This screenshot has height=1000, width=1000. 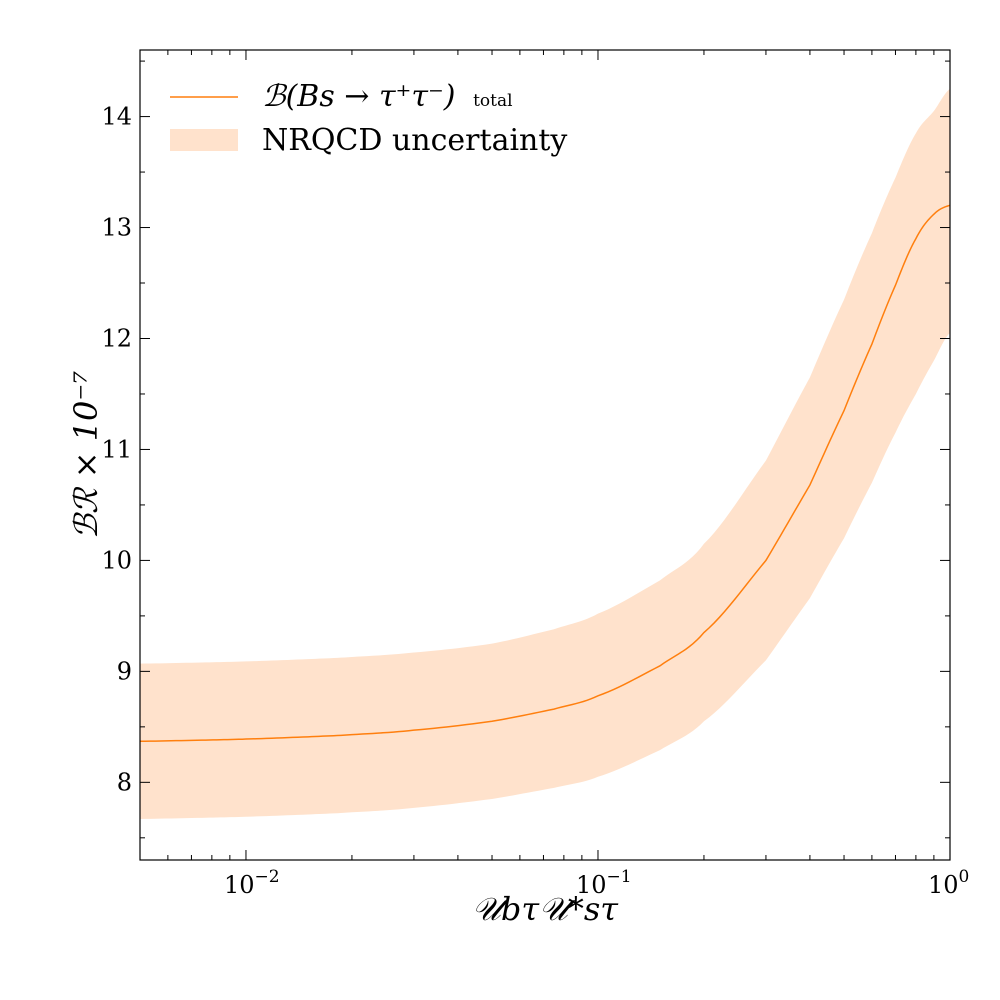 What do you see at coordinates (359, 96) in the screenshot?
I see `legend-line-main: ℬ(Bs → τ⁺τ⁻)` at bounding box center [359, 96].